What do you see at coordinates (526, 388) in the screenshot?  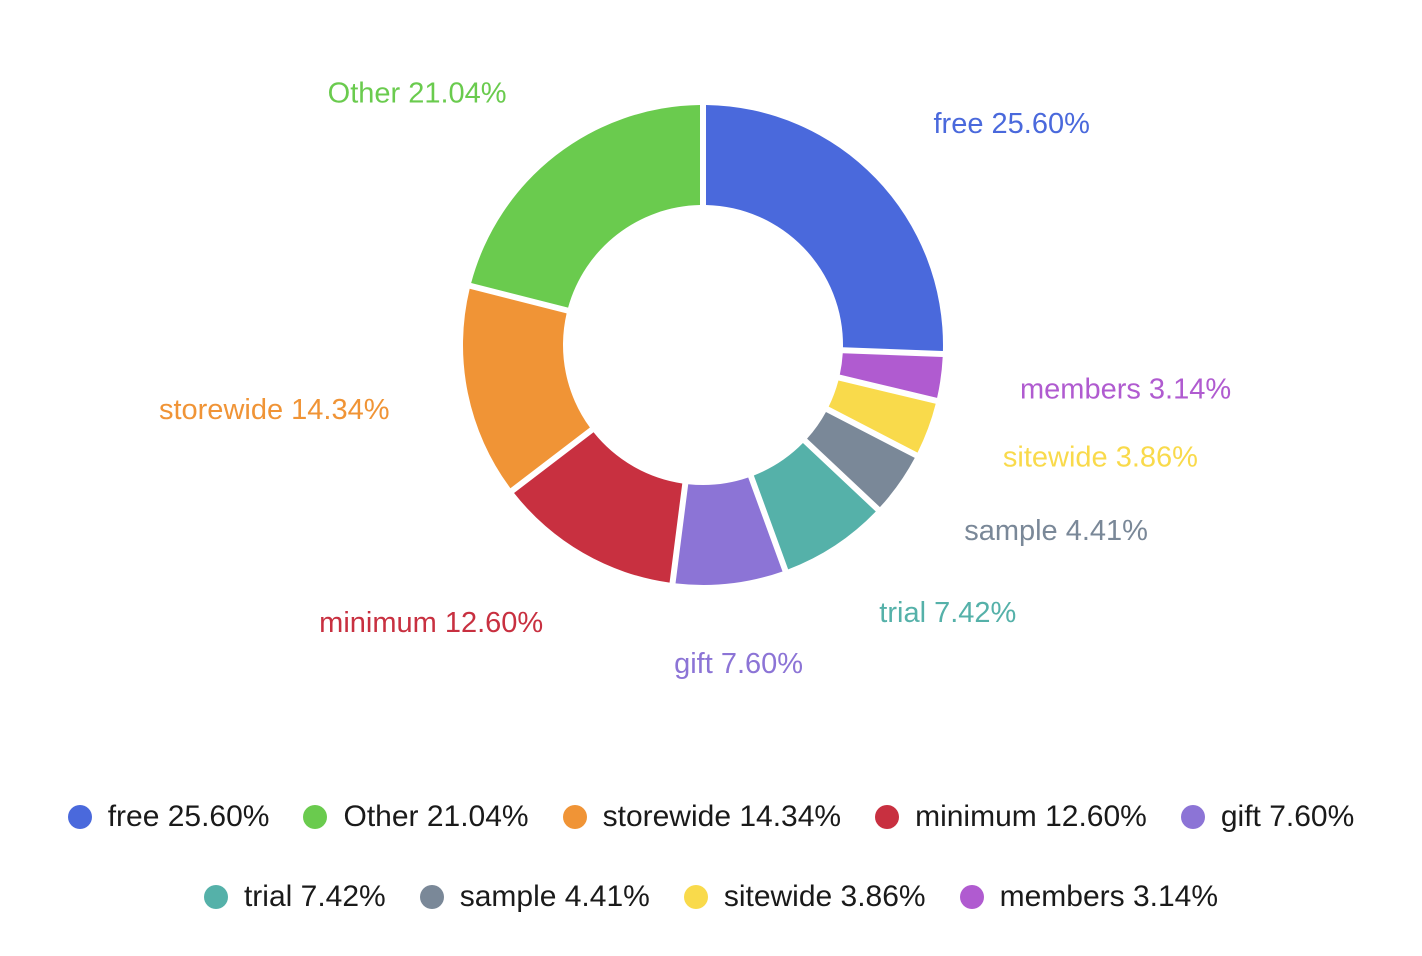 I see `slice-storewide` at bounding box center [526, 388].